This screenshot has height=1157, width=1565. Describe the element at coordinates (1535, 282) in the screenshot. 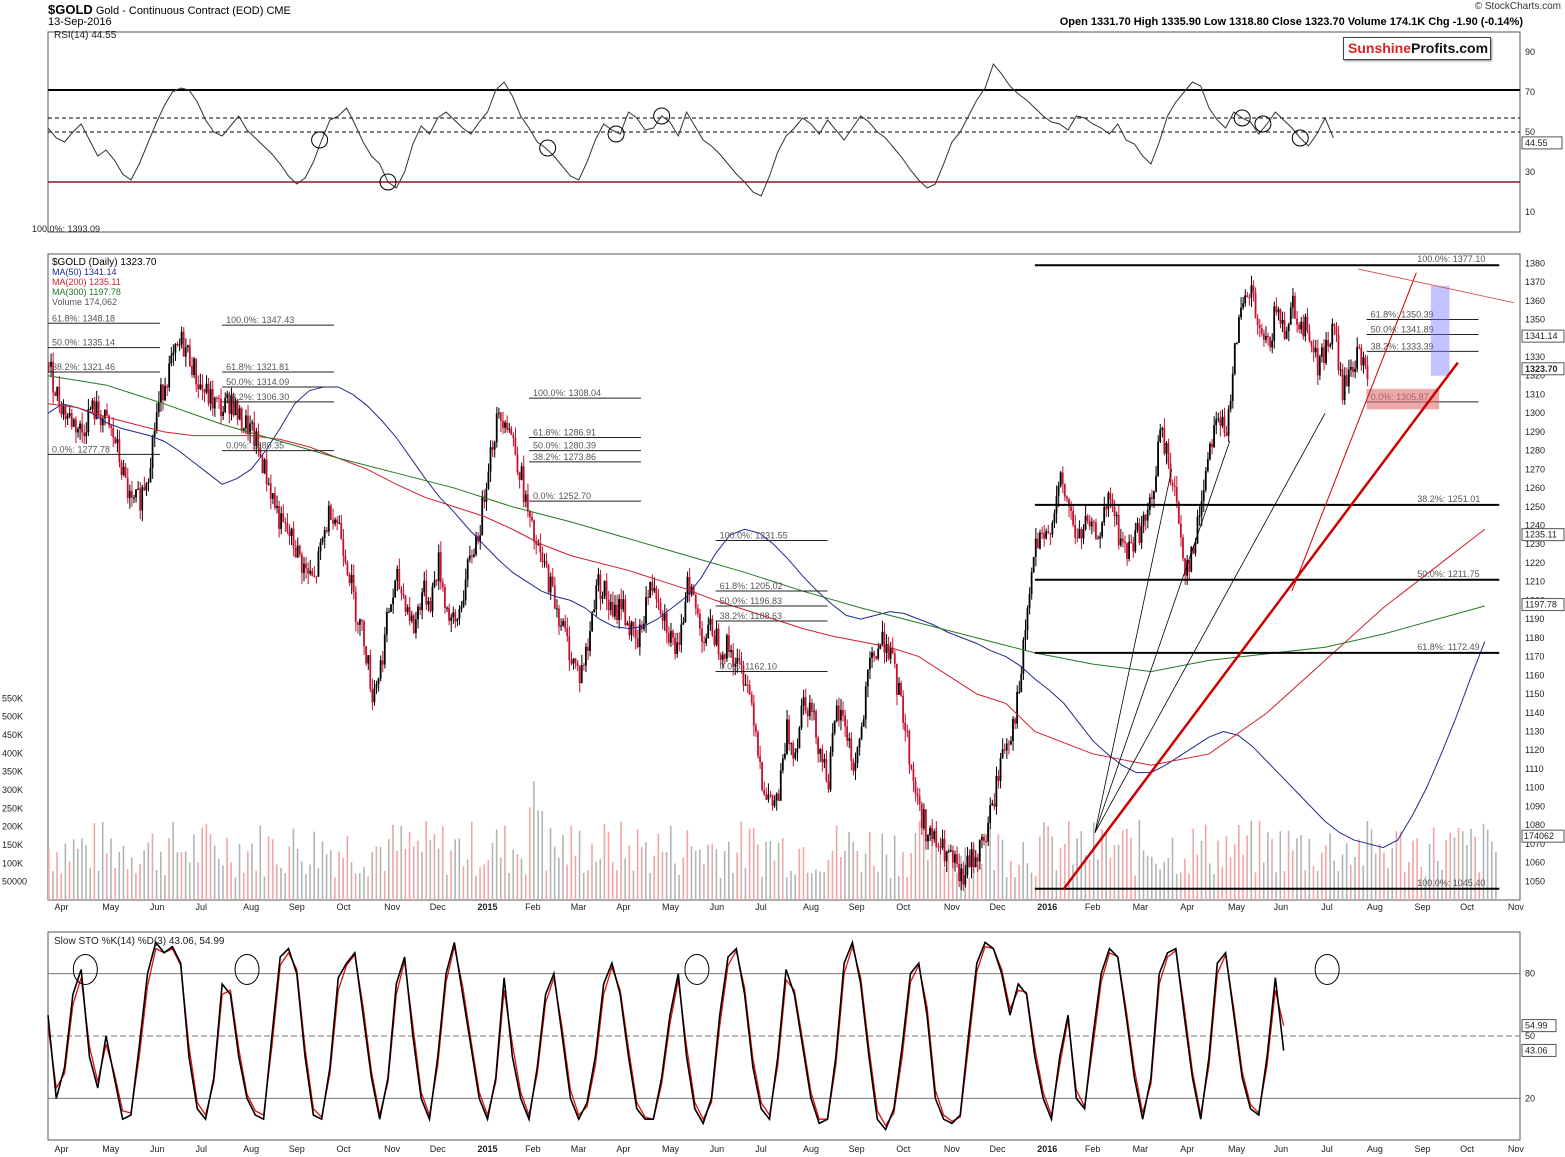

I see `price-y-tick: 1370` at that location.